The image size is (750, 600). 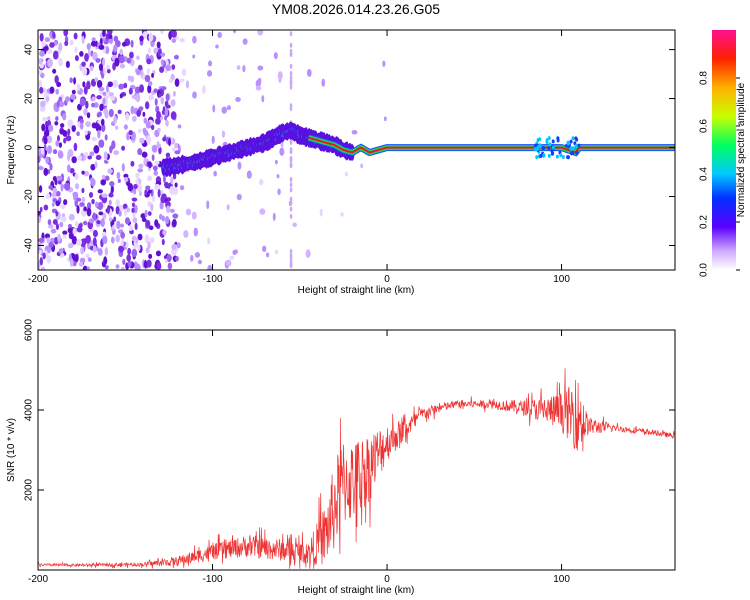 What do you see at coordinates (704, 270) in the screenshot?
I see `colorbar-tick-label: 0.0` at bounding box center [704, 270].